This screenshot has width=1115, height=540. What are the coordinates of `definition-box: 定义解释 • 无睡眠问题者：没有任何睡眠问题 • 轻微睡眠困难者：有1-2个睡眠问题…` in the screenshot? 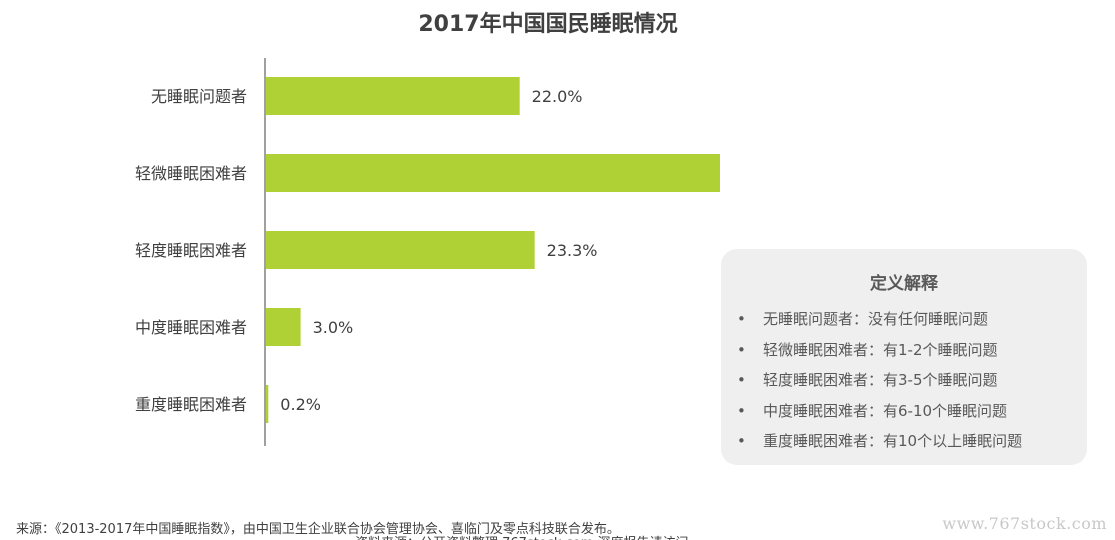 It's located at (904, 357).